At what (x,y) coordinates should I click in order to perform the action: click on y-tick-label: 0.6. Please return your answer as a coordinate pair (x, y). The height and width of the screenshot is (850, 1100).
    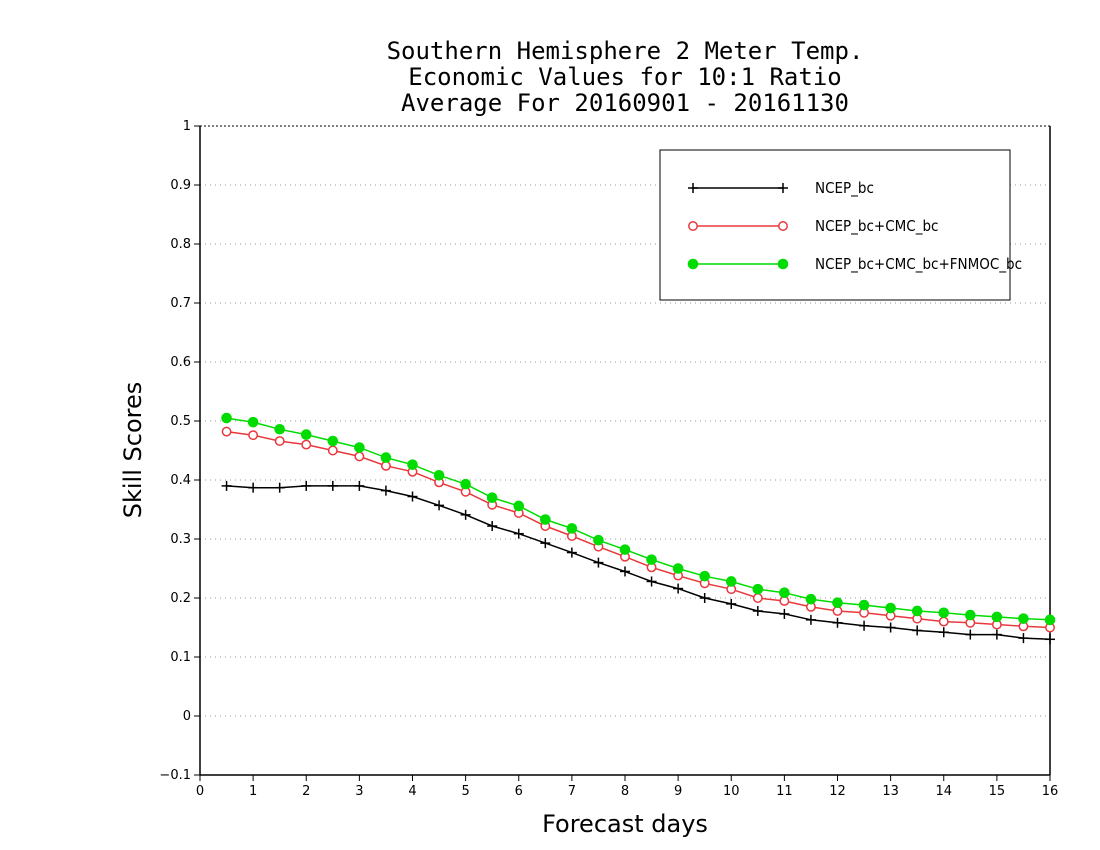
    Looking at the image, I should click on (180, 362).